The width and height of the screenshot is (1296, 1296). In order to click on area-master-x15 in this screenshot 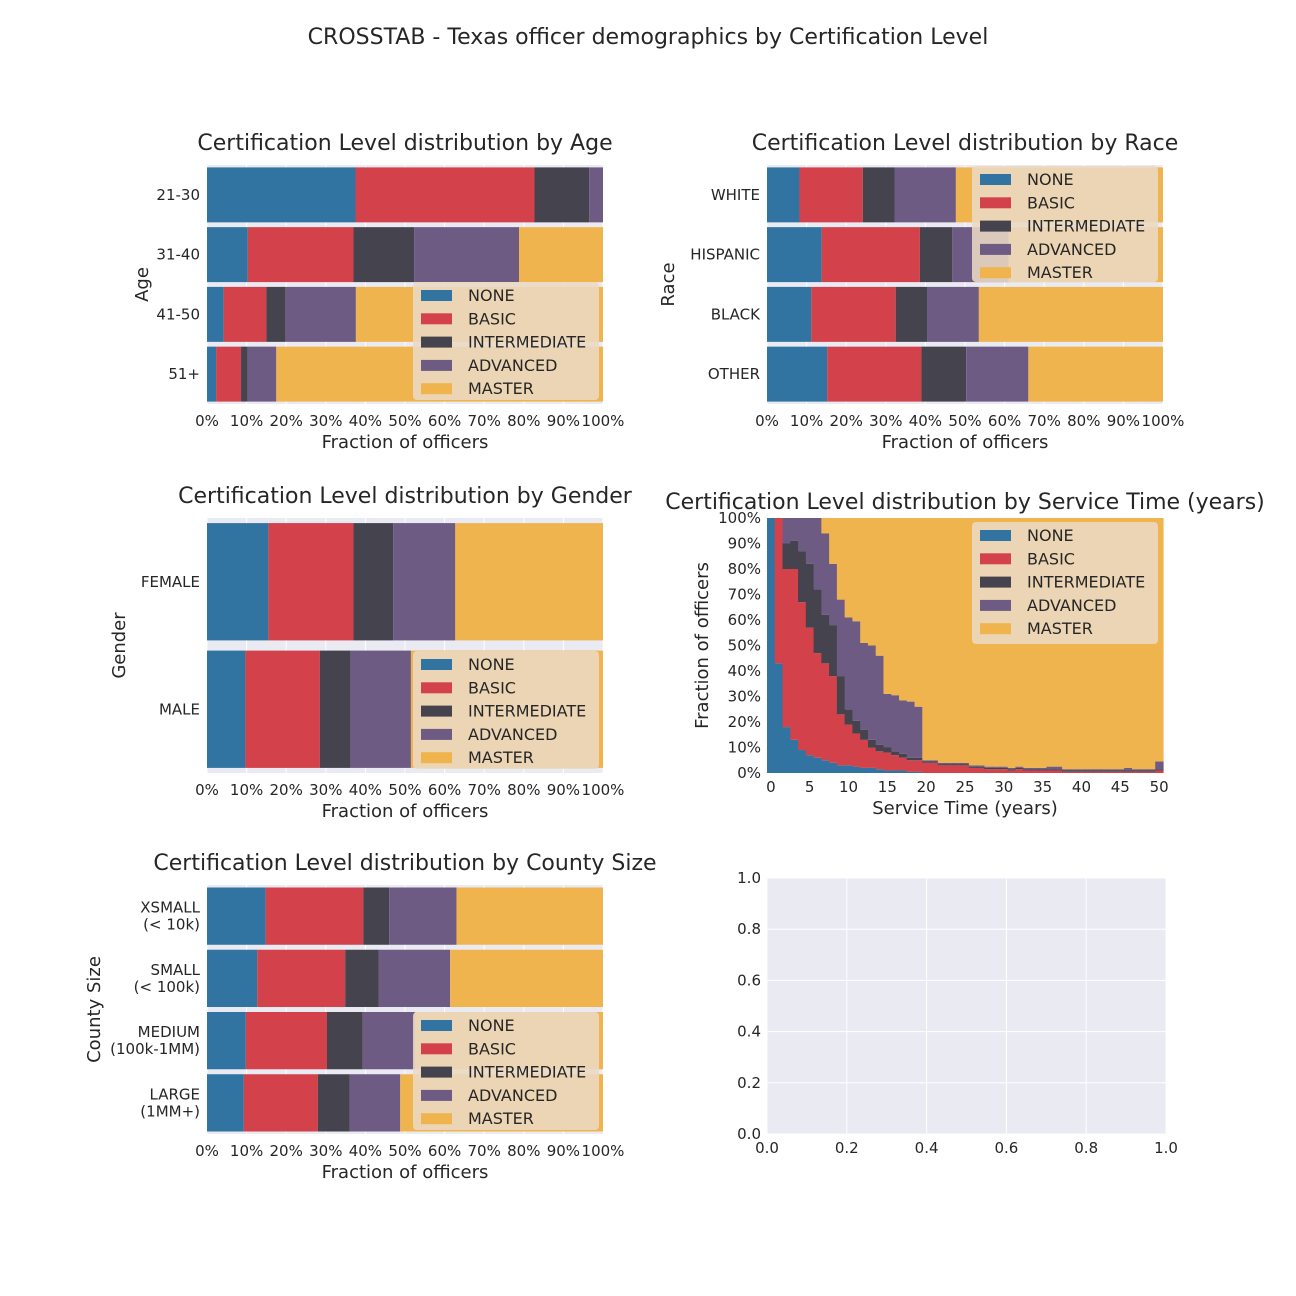, I will do `click(887, 606)`.